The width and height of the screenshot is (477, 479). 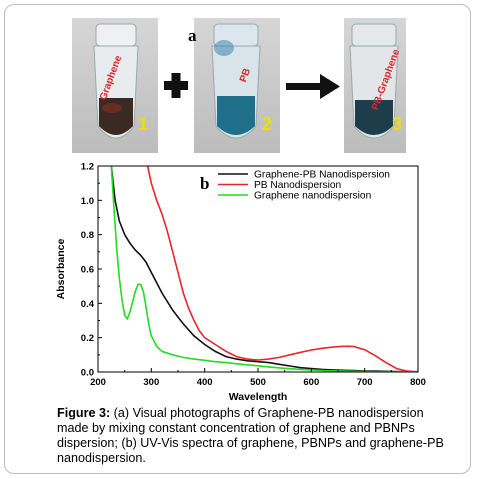 What do you see at coordinates (61, 269) in the screenshot?
I see `y-axis-label: Absorbance` at bounding box center [61, 269].